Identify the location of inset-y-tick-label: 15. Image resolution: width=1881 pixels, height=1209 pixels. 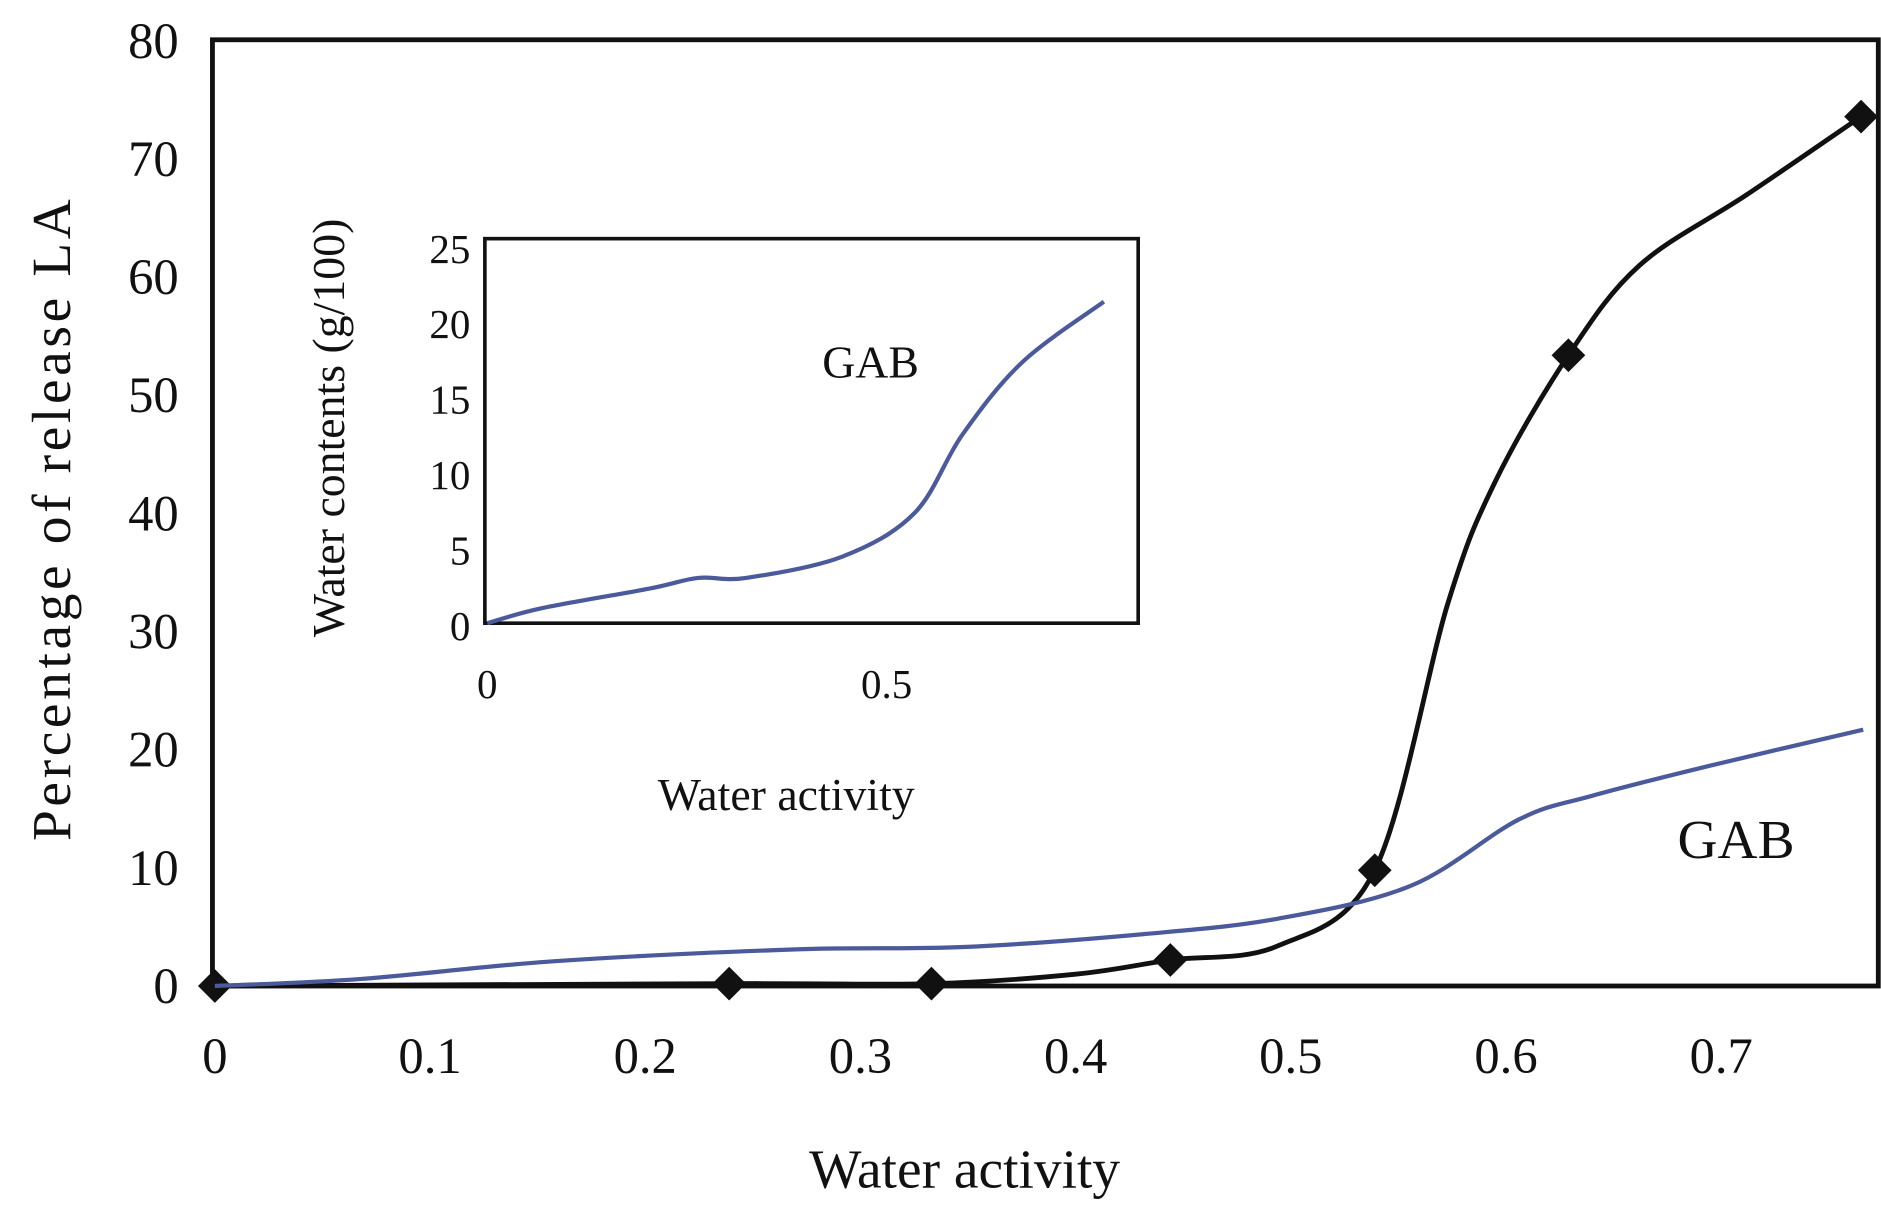
(449, 400).